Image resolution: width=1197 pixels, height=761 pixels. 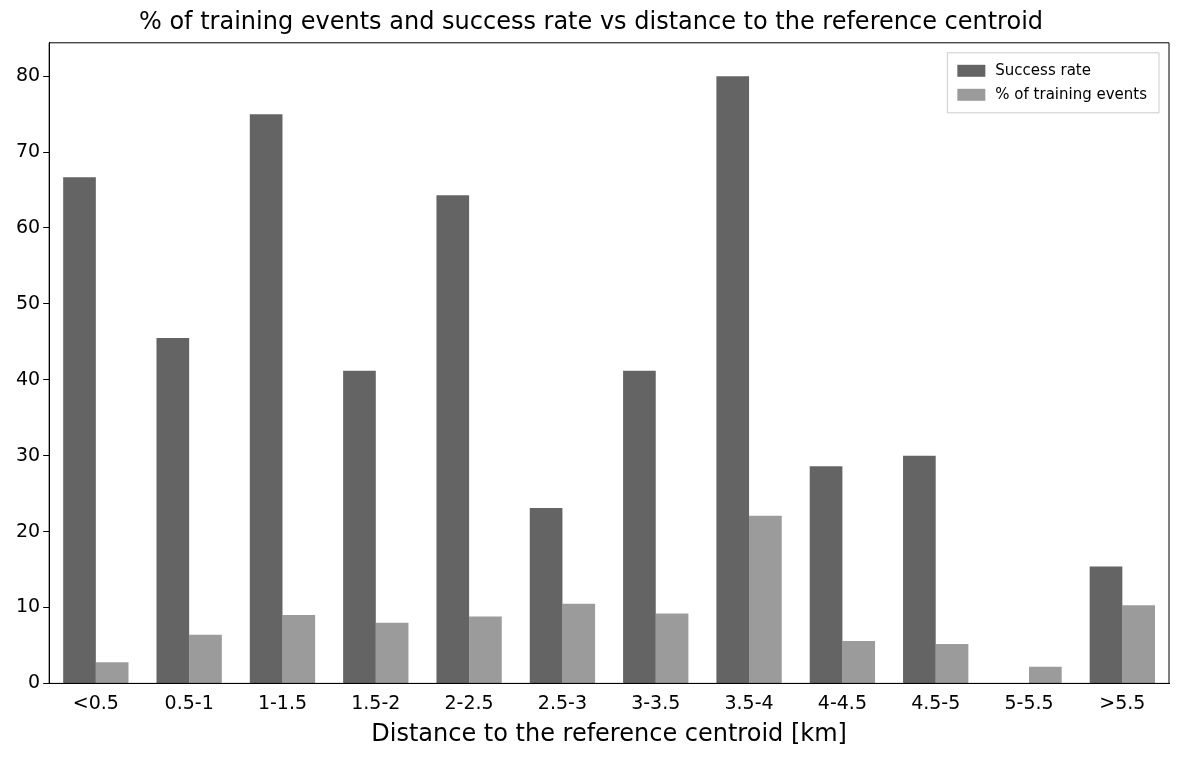 I want to click on y-tick-label: 70, so click(x=28, y=150).